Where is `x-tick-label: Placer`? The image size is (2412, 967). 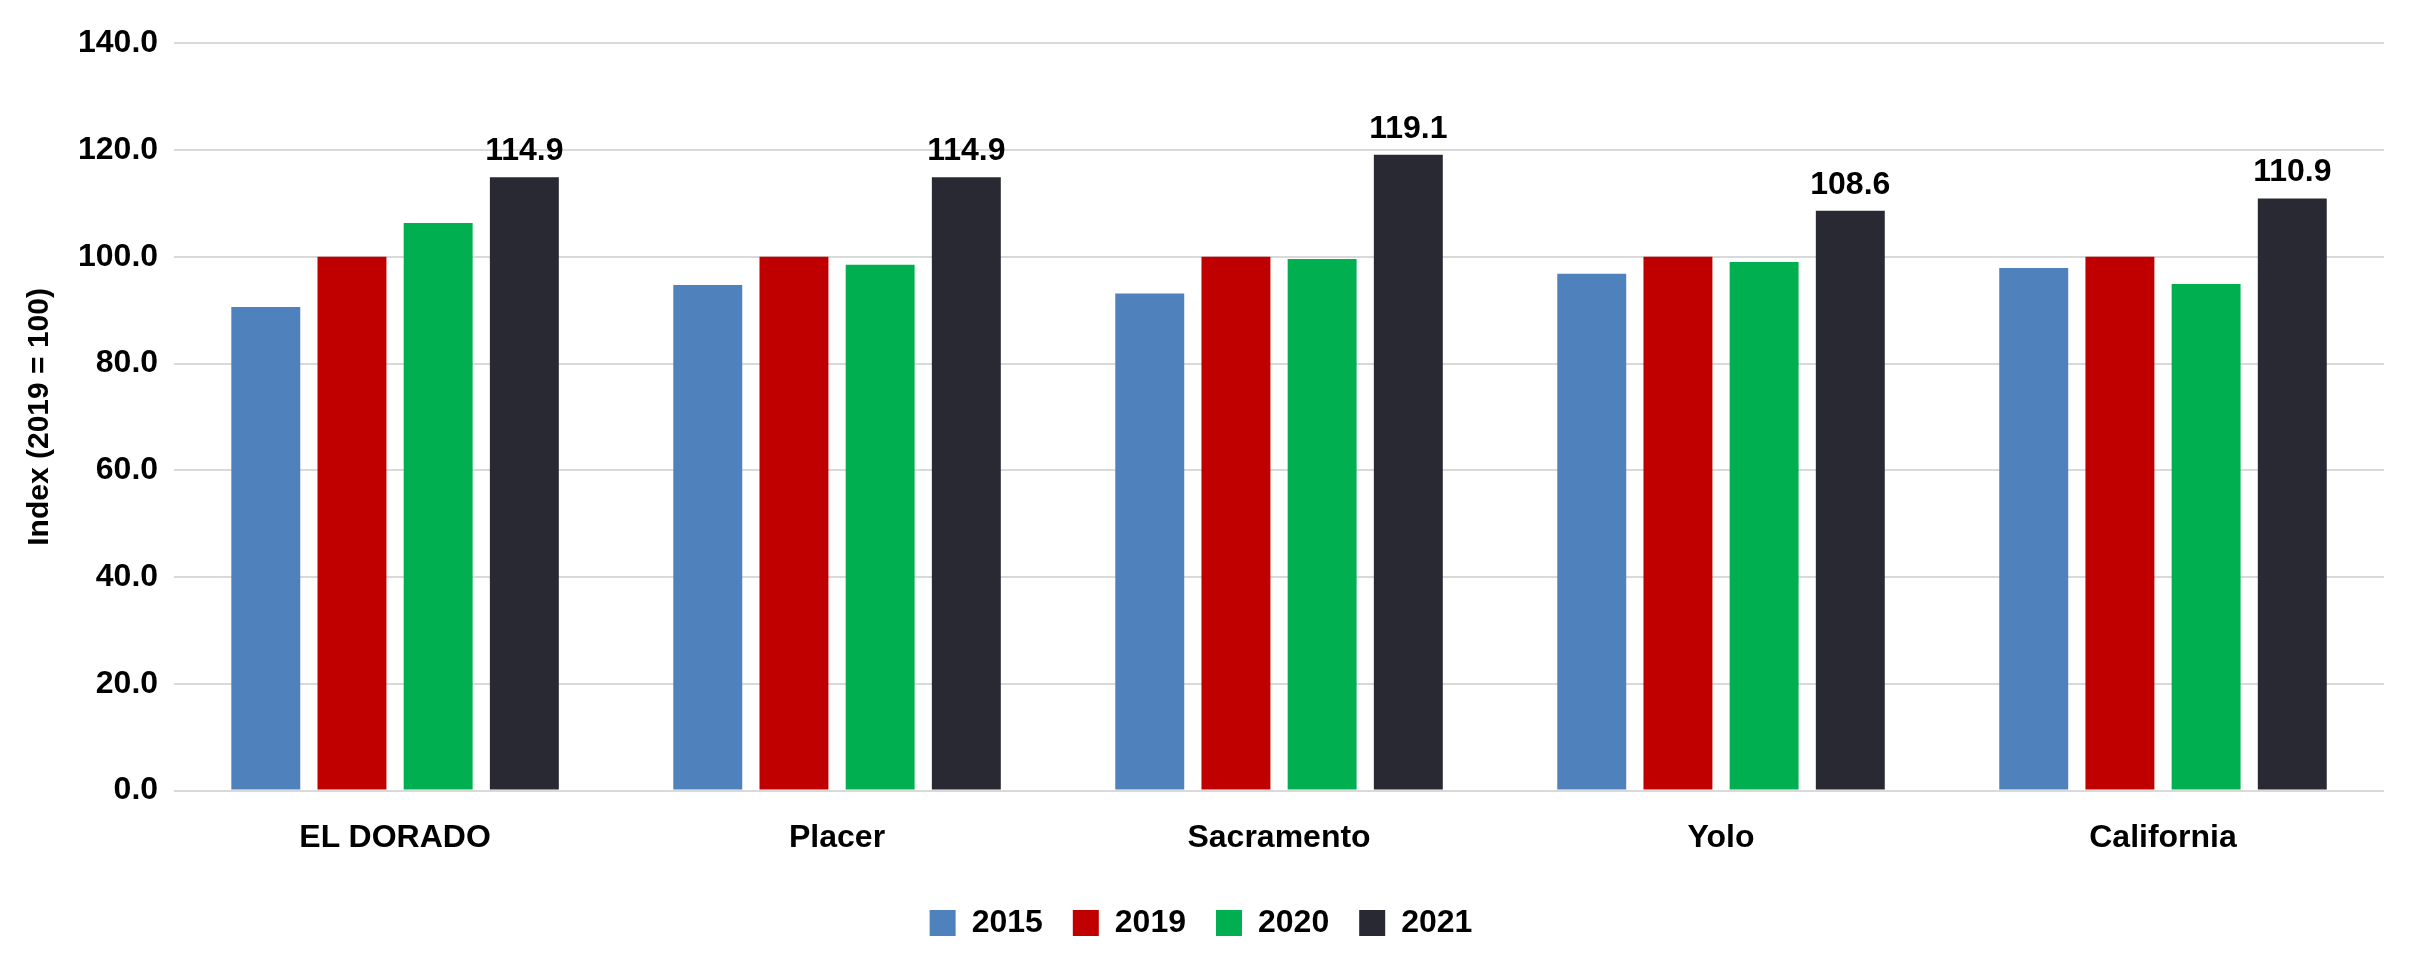
x-tick-label: Placer is located at coordinates (837, 835).